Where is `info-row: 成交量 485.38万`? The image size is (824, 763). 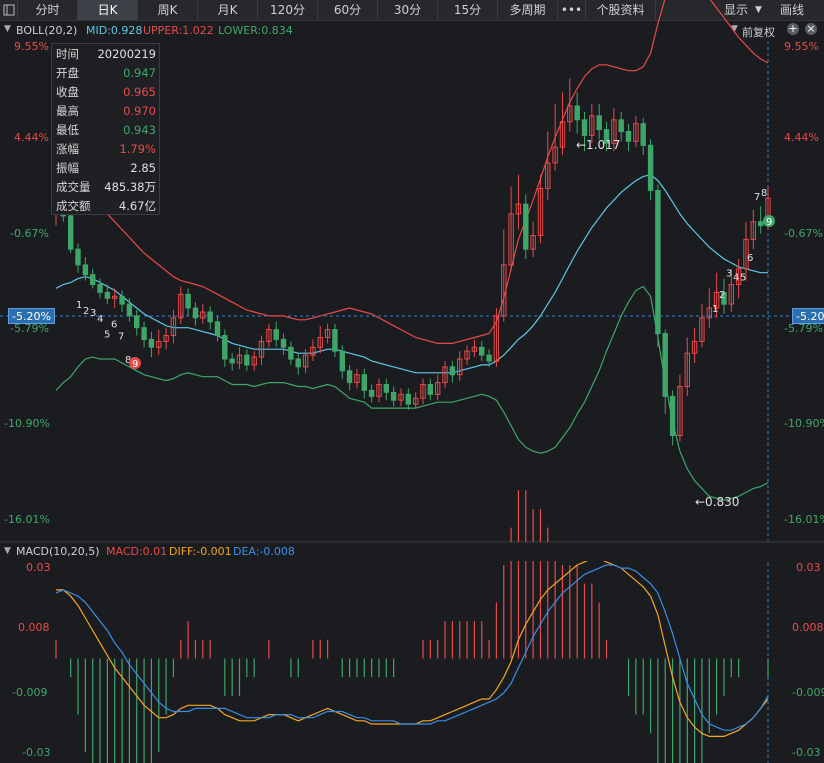 info-row: 成交量 485.38万 is located at coordinates (106, 187).